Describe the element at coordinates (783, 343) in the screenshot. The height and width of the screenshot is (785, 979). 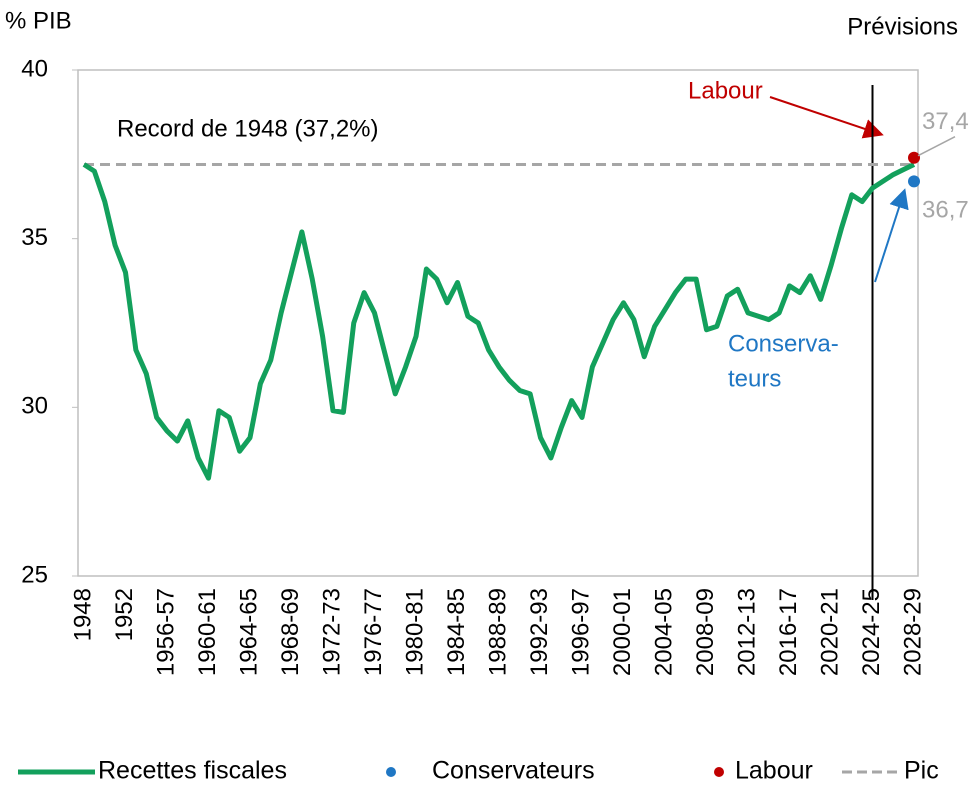
I see `annotation: Conserva-` at that location.